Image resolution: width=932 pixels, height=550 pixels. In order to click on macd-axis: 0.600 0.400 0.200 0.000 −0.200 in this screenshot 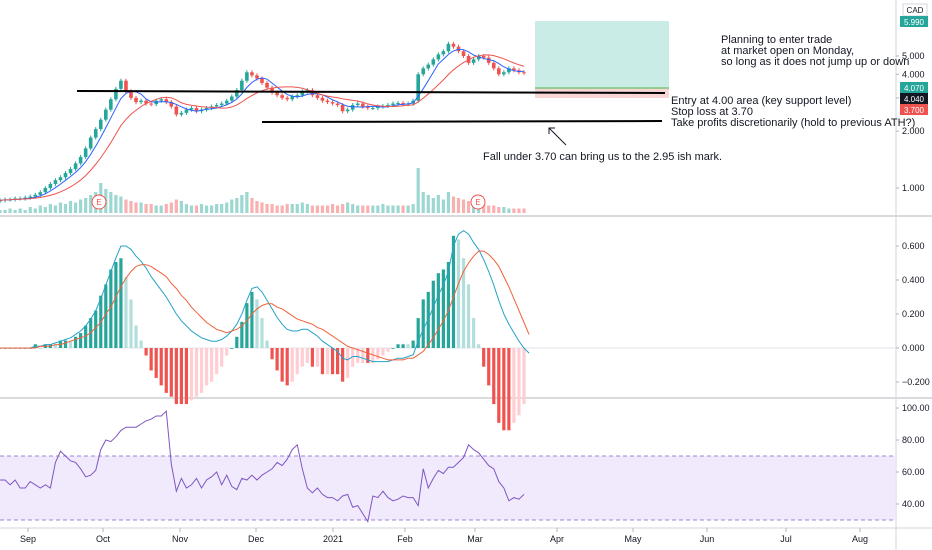, I will do `click(913, 314)`.